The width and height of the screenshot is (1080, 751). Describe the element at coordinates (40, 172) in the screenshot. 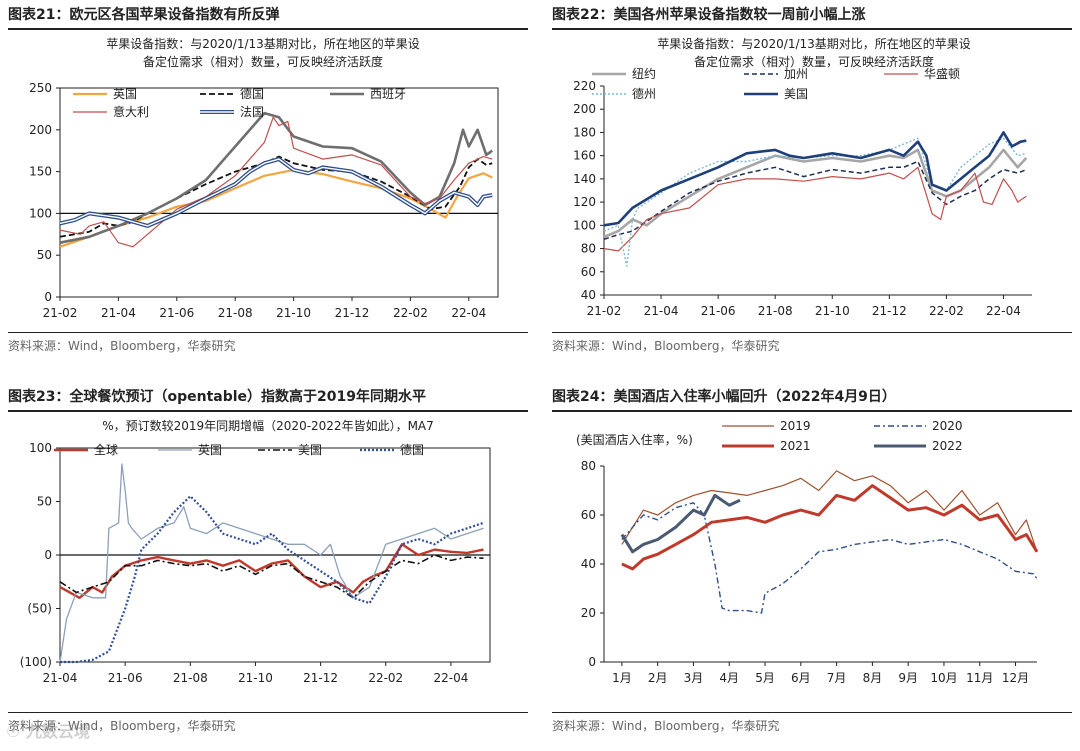

I see `y-tick-label: 150` at that location.